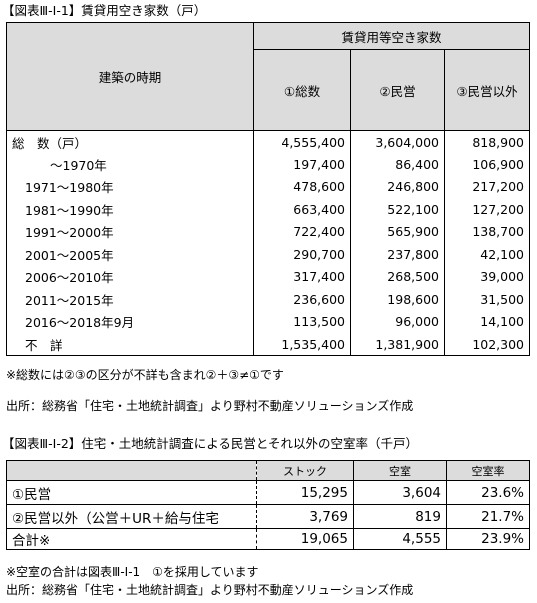  Describe the element at coordinates (104, 10) in the screenshot. I see `table1-title: 【図表Ⅲ-Ⅰ-1】賃貸用空き家数（戸）` at that location.